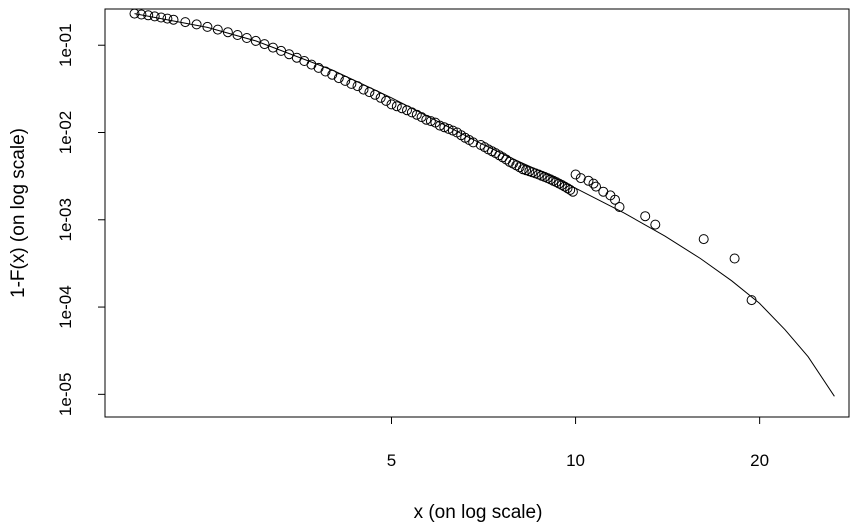 The image size is (861, 524). Describe the element at coordinates (65, 219) in the screenshot. I see `y-tick-label: 1e-03` at that location.